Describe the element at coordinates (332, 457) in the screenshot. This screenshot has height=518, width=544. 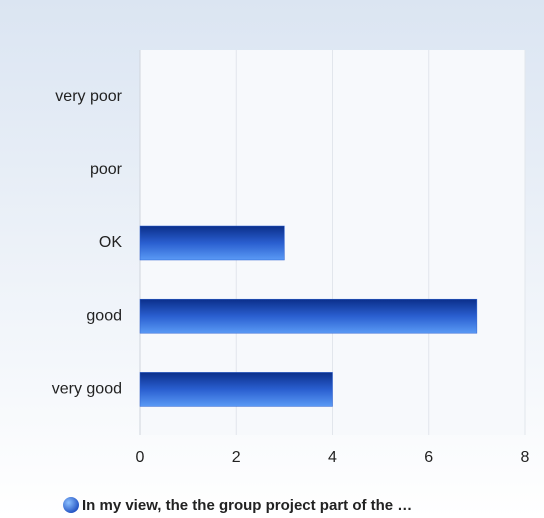
I see `x-tick-label: 4` at that location.